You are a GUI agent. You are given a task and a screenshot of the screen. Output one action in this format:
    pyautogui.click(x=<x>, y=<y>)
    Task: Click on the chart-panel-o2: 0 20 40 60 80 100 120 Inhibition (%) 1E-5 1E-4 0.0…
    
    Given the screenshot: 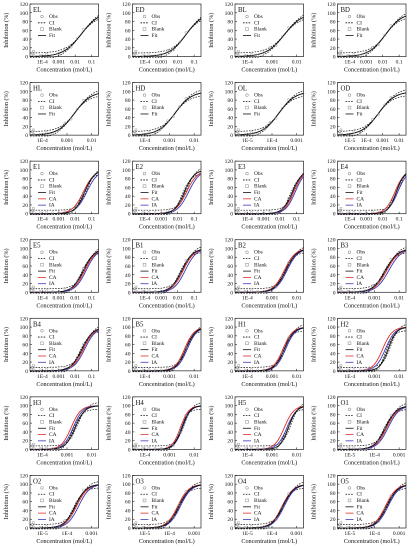 What is the action you would take?
    pyautogui.click(x=51, y=509)
    